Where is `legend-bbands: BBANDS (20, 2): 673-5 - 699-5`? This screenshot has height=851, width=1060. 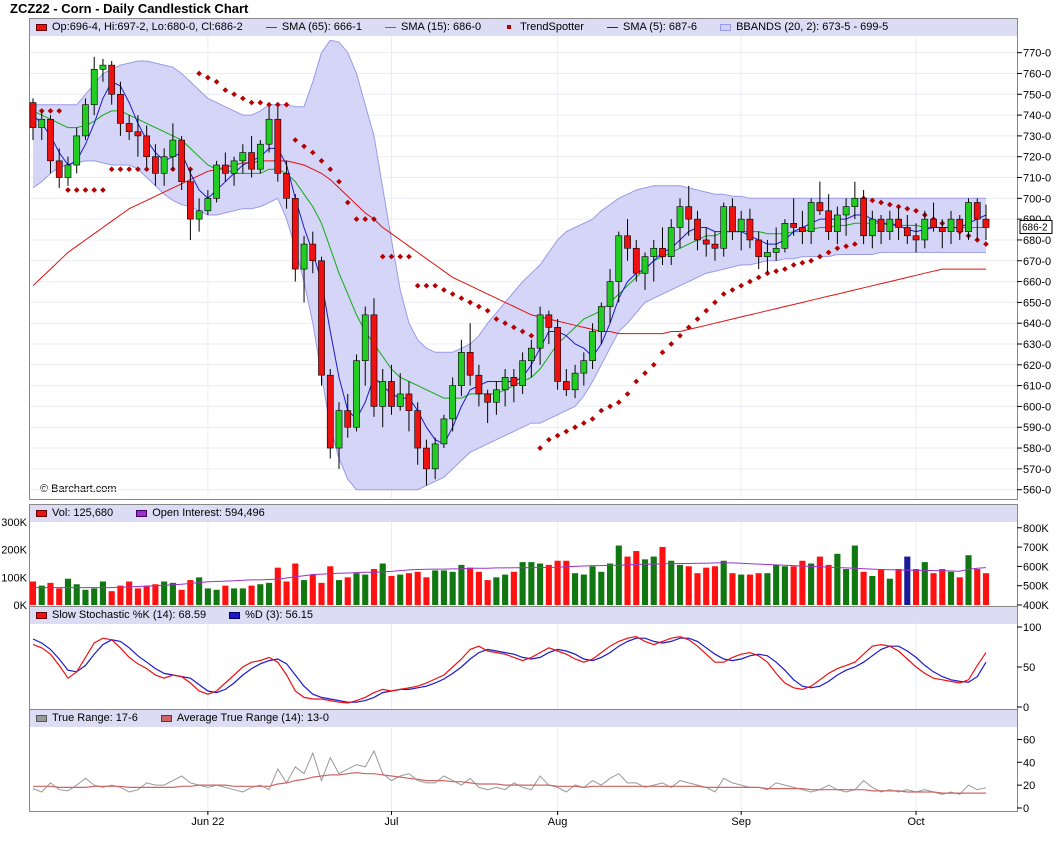
legend-bbands: BBANDS (20, 2): 673-5 - 699-5 is located at coordinates (803, 27).